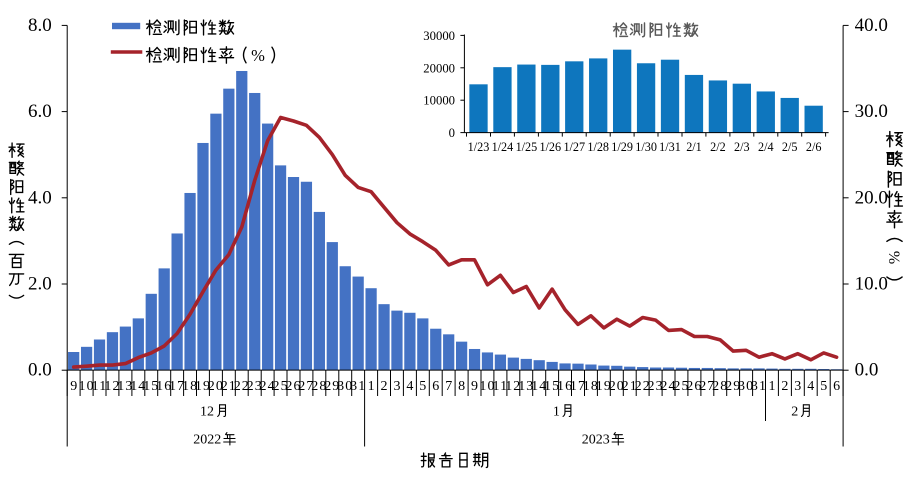 This screenshot has width=913, height=493. Describe the element at coordinates (742, 147) in the screenshot. I see `svg-text: 2/3` at that location.